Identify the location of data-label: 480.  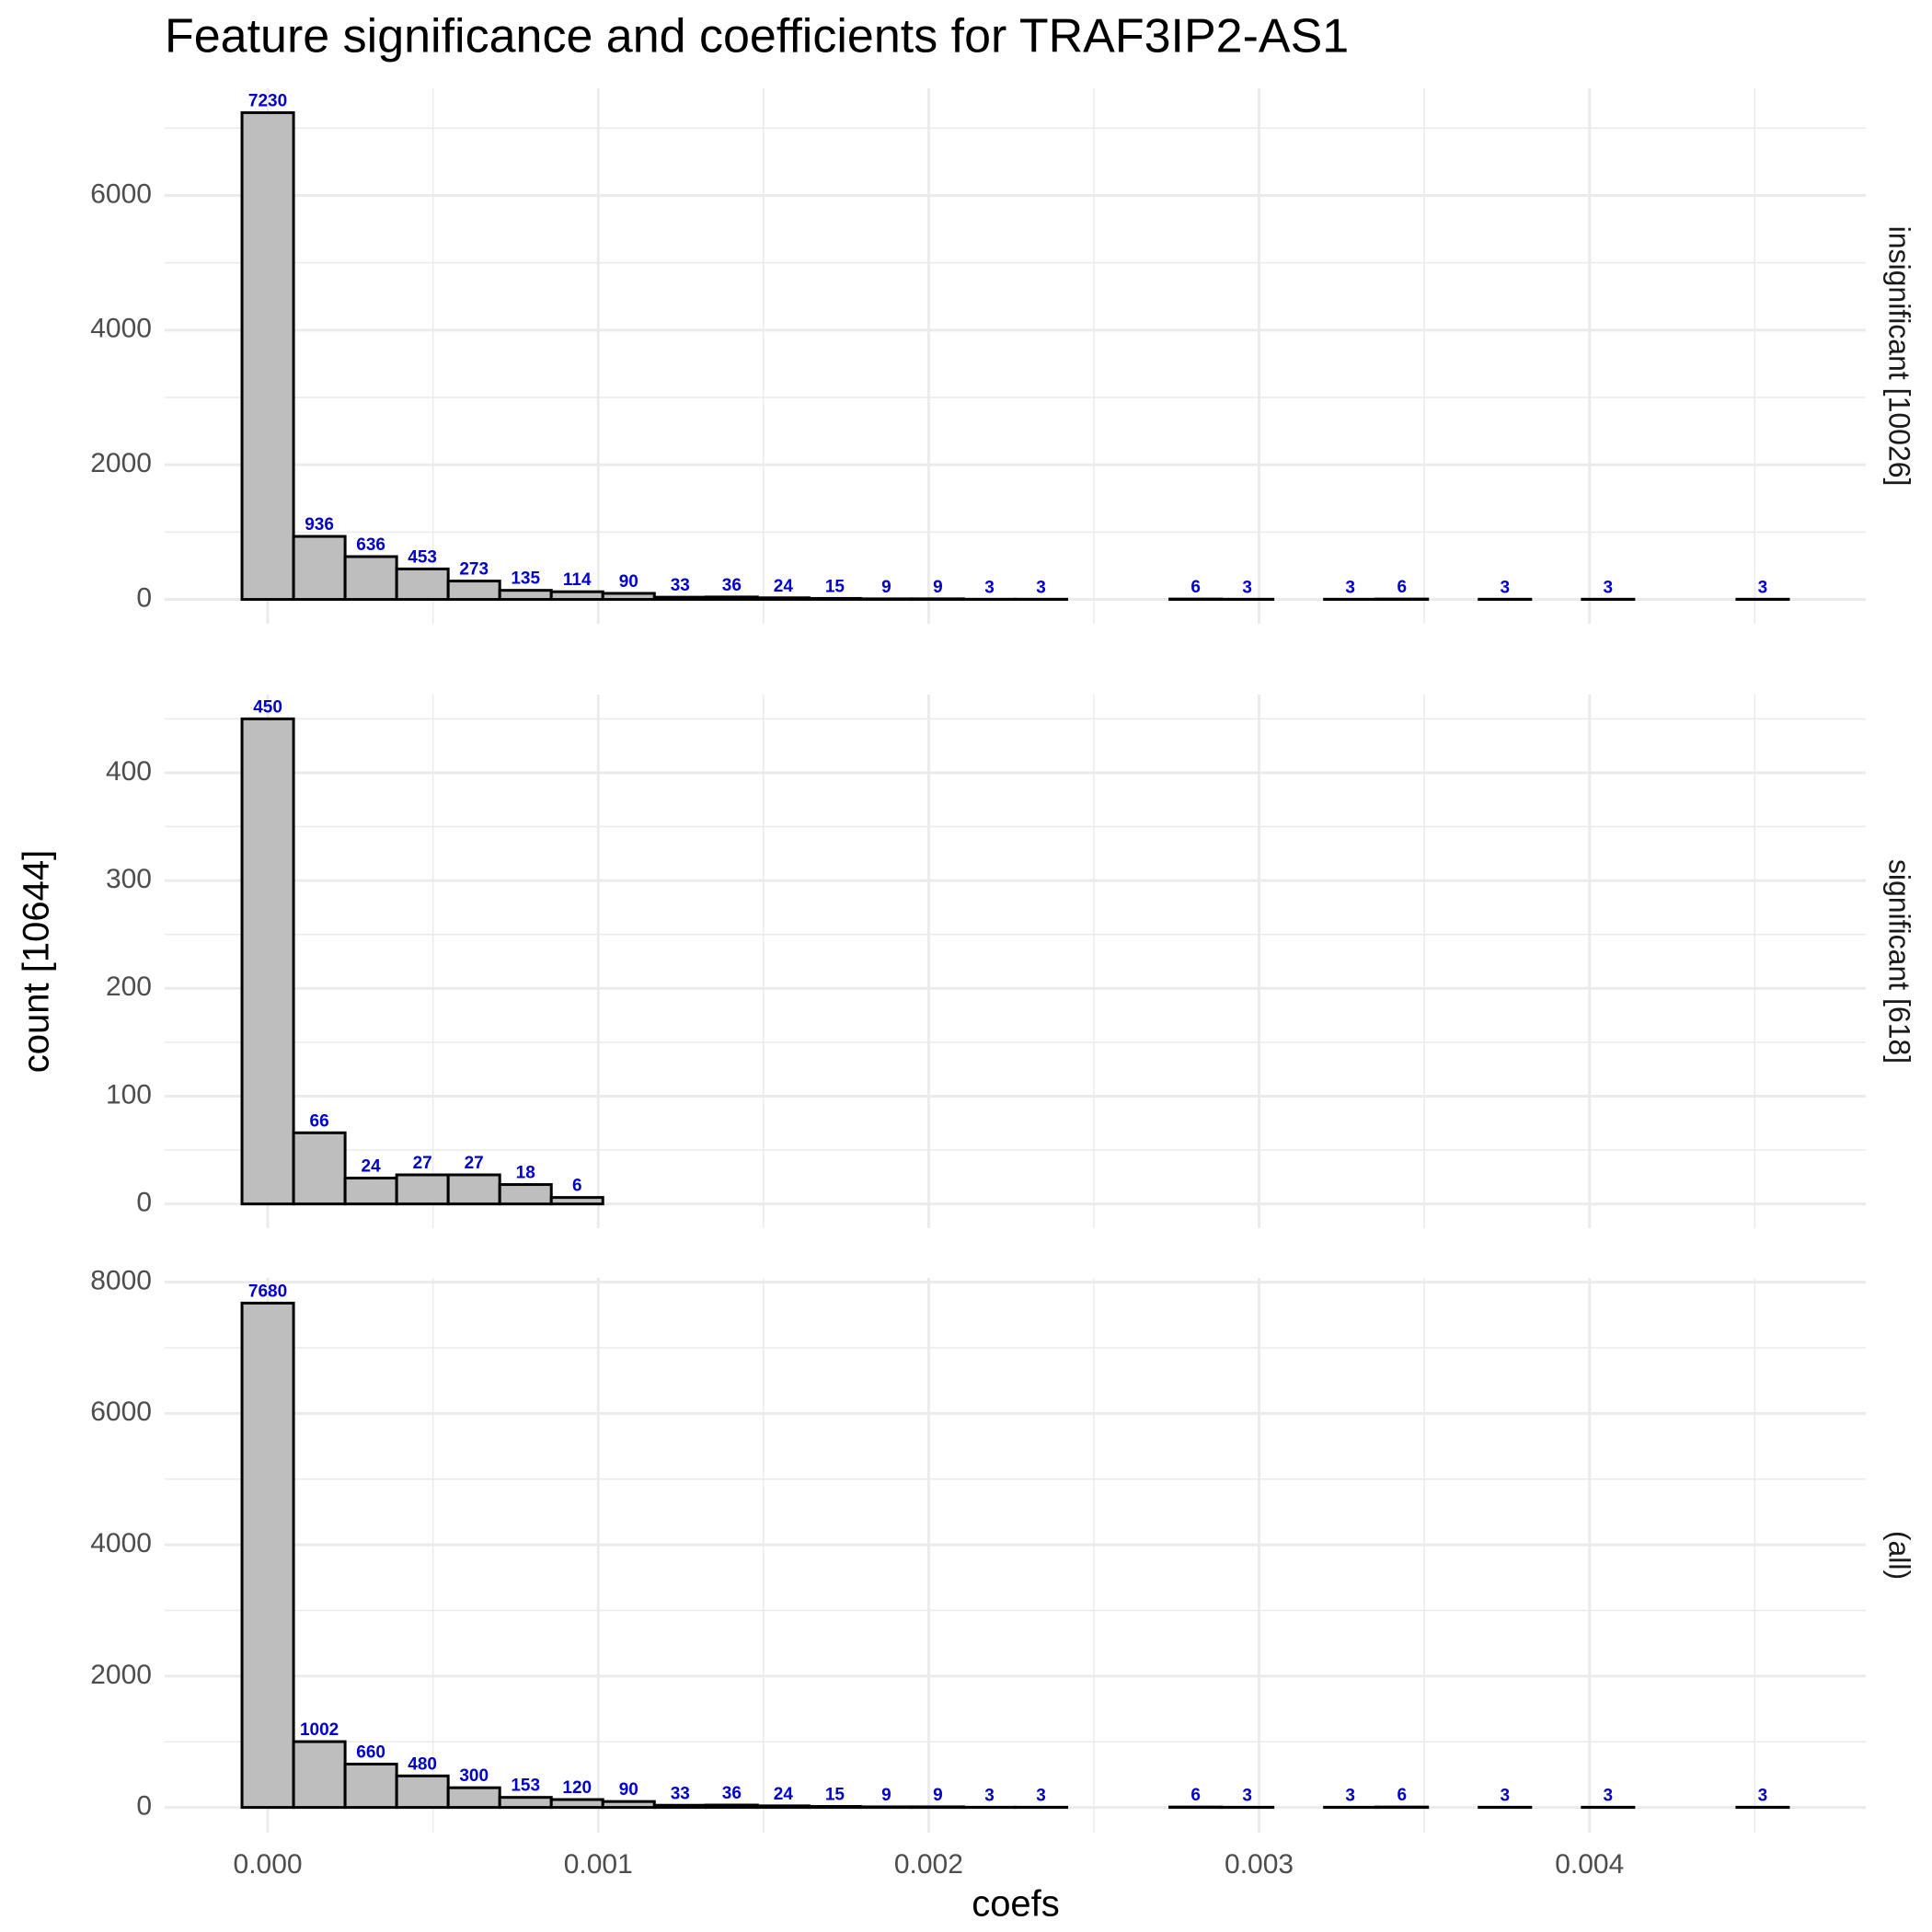
(422, 1764).